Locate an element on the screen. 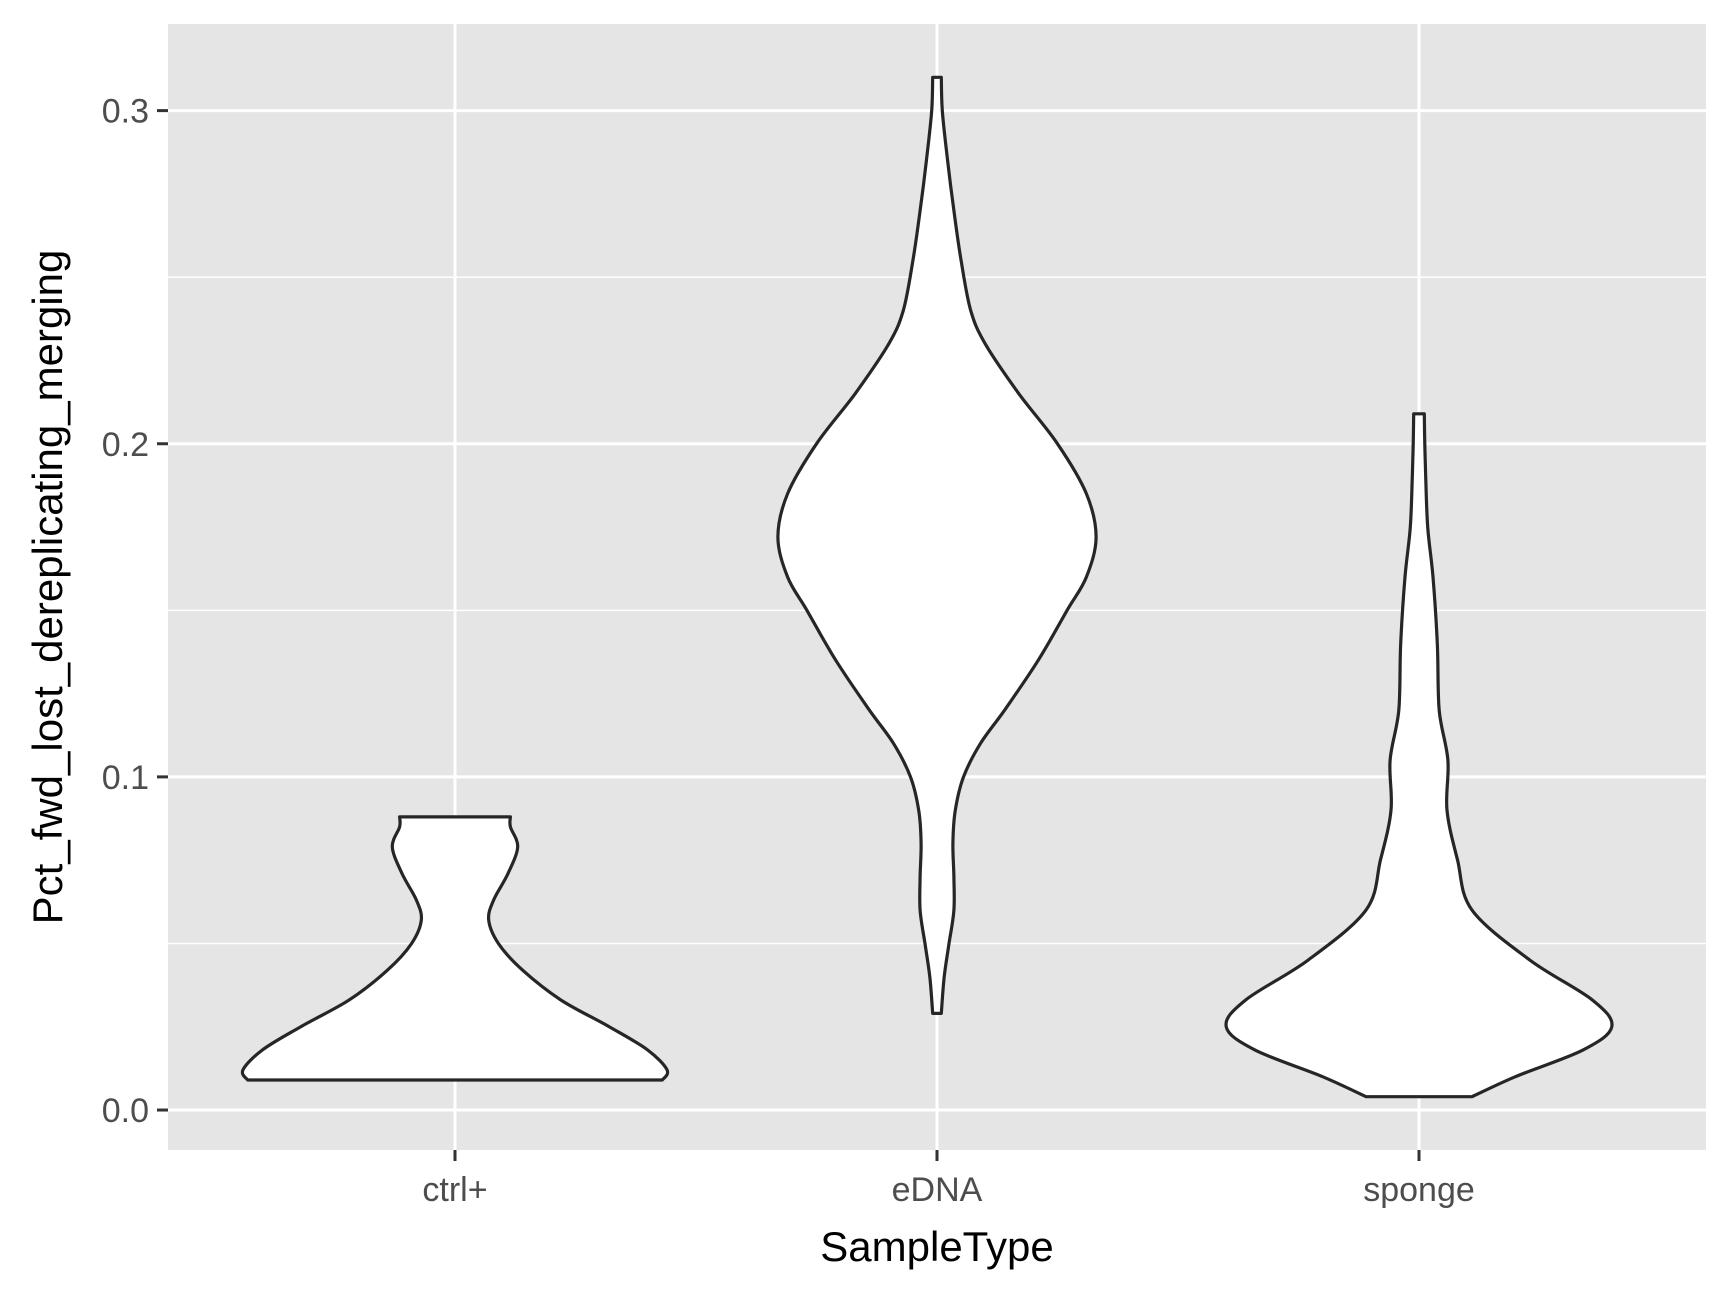  violin-eDNA is located at coordinates (937, 545).